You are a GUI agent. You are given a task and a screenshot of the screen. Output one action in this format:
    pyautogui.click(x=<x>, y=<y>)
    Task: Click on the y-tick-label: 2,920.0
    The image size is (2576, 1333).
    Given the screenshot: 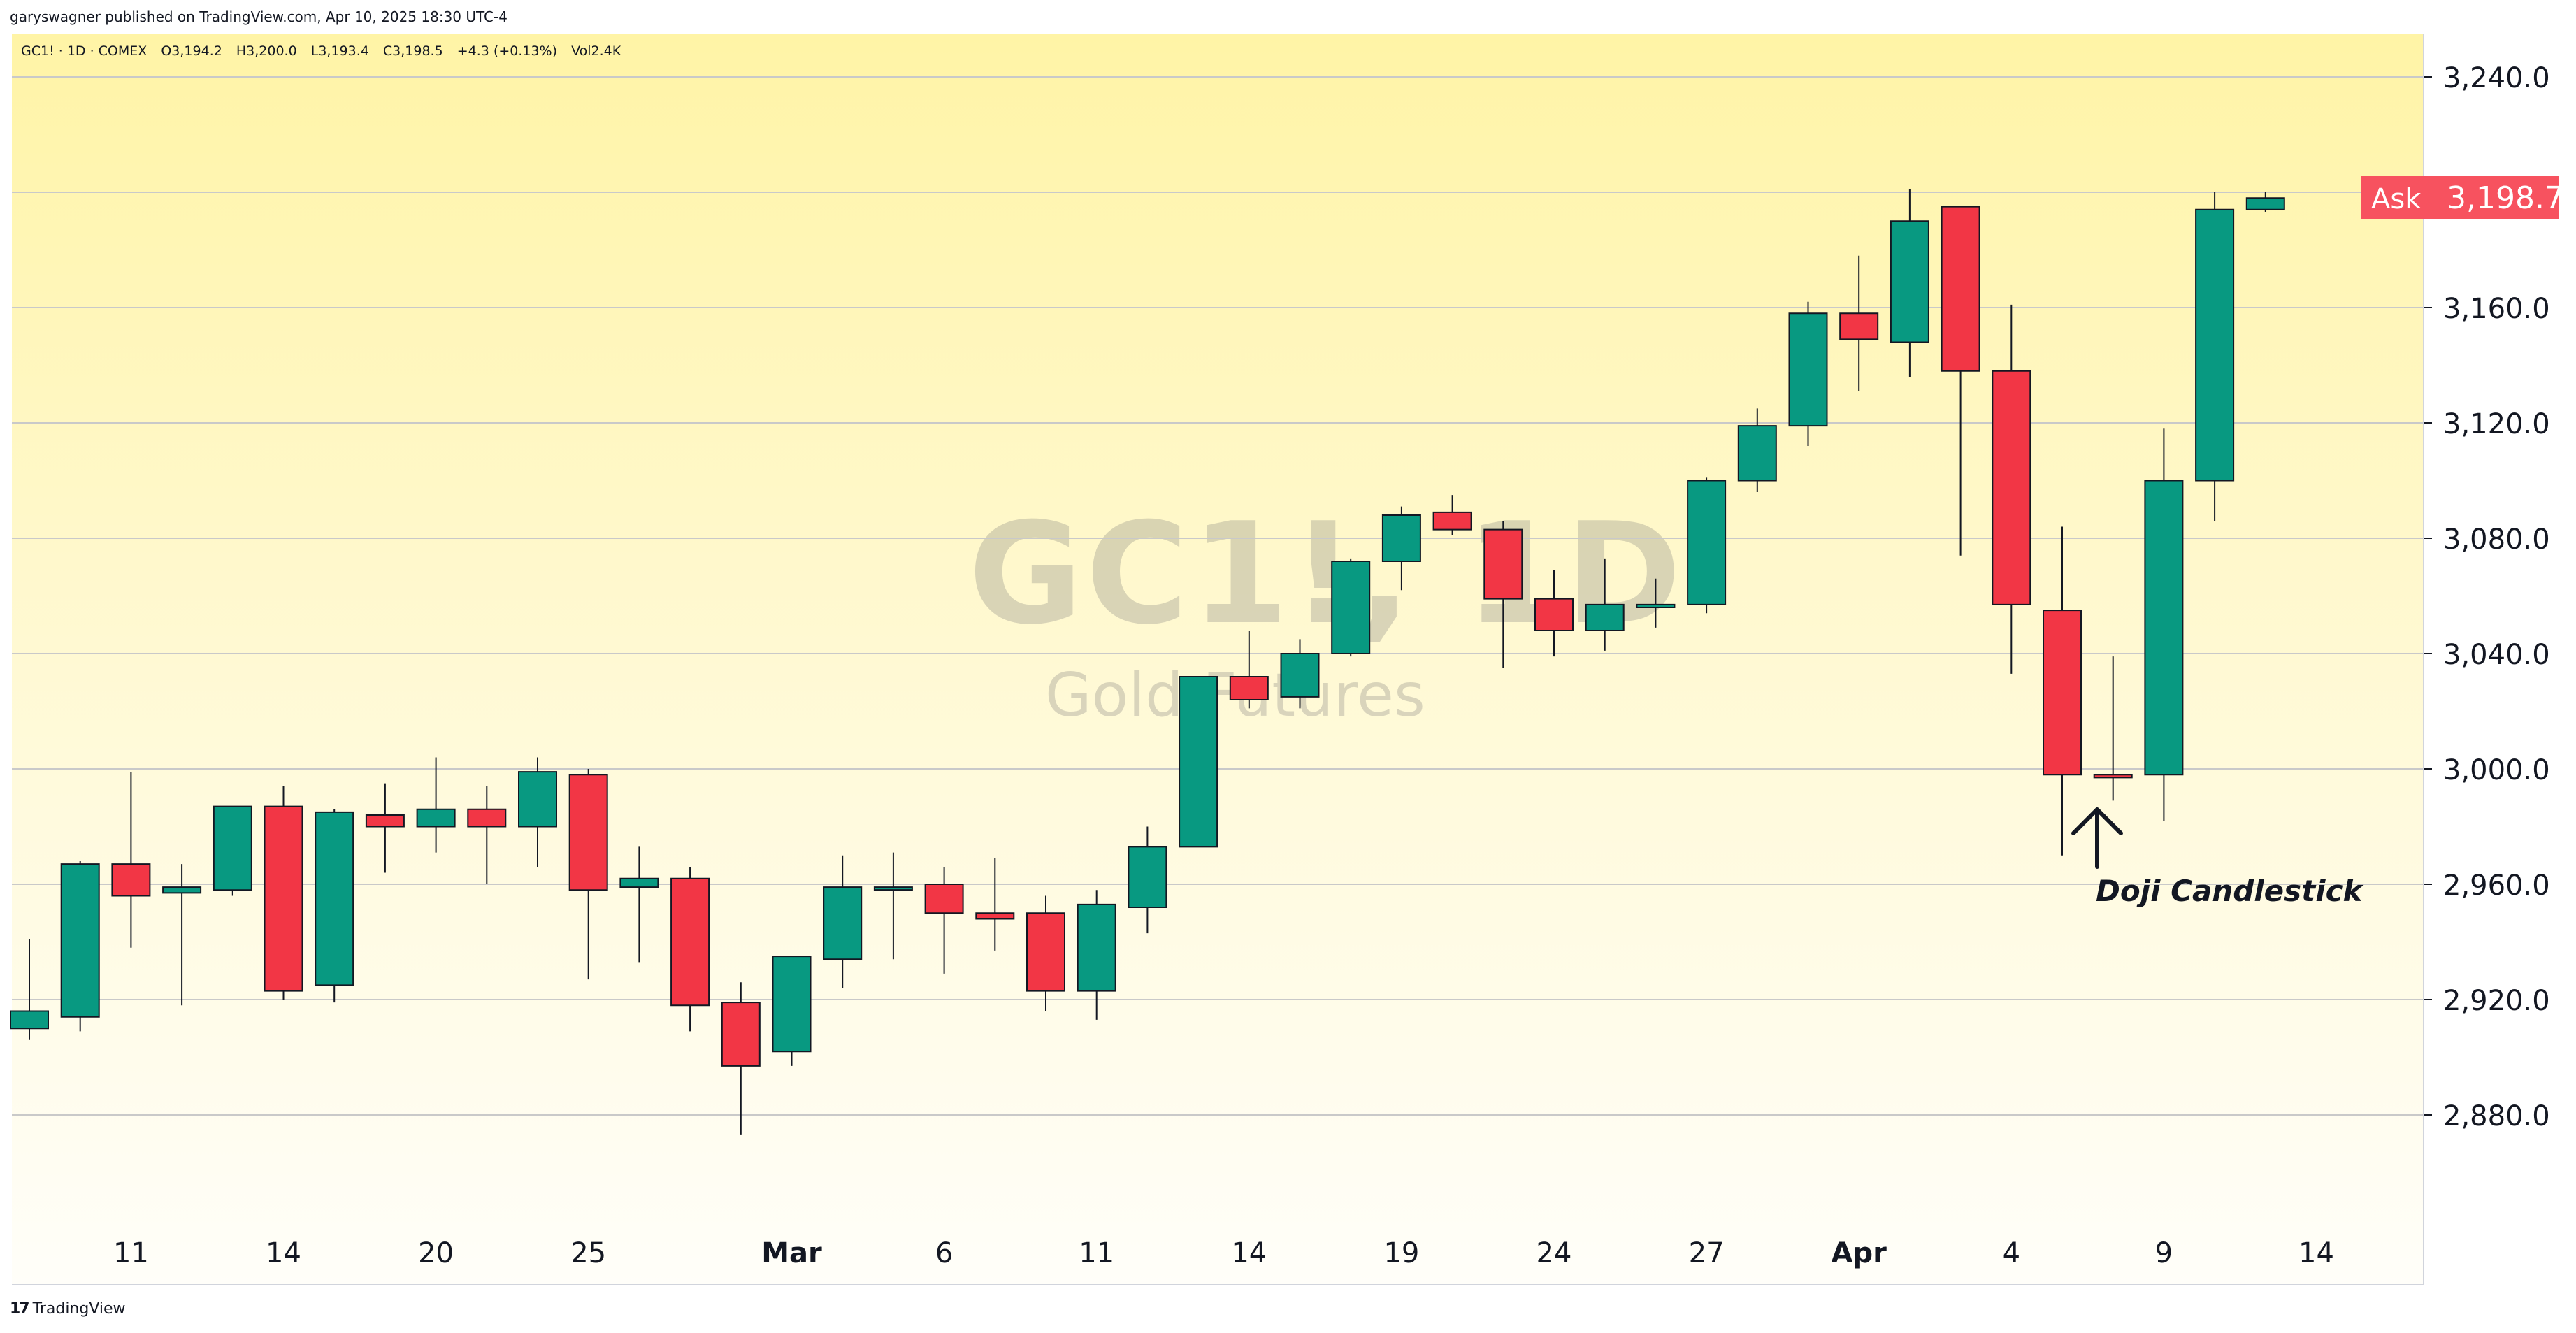 What is the action you would take?
    pyautogui.click(x=2496, y=1001)
    